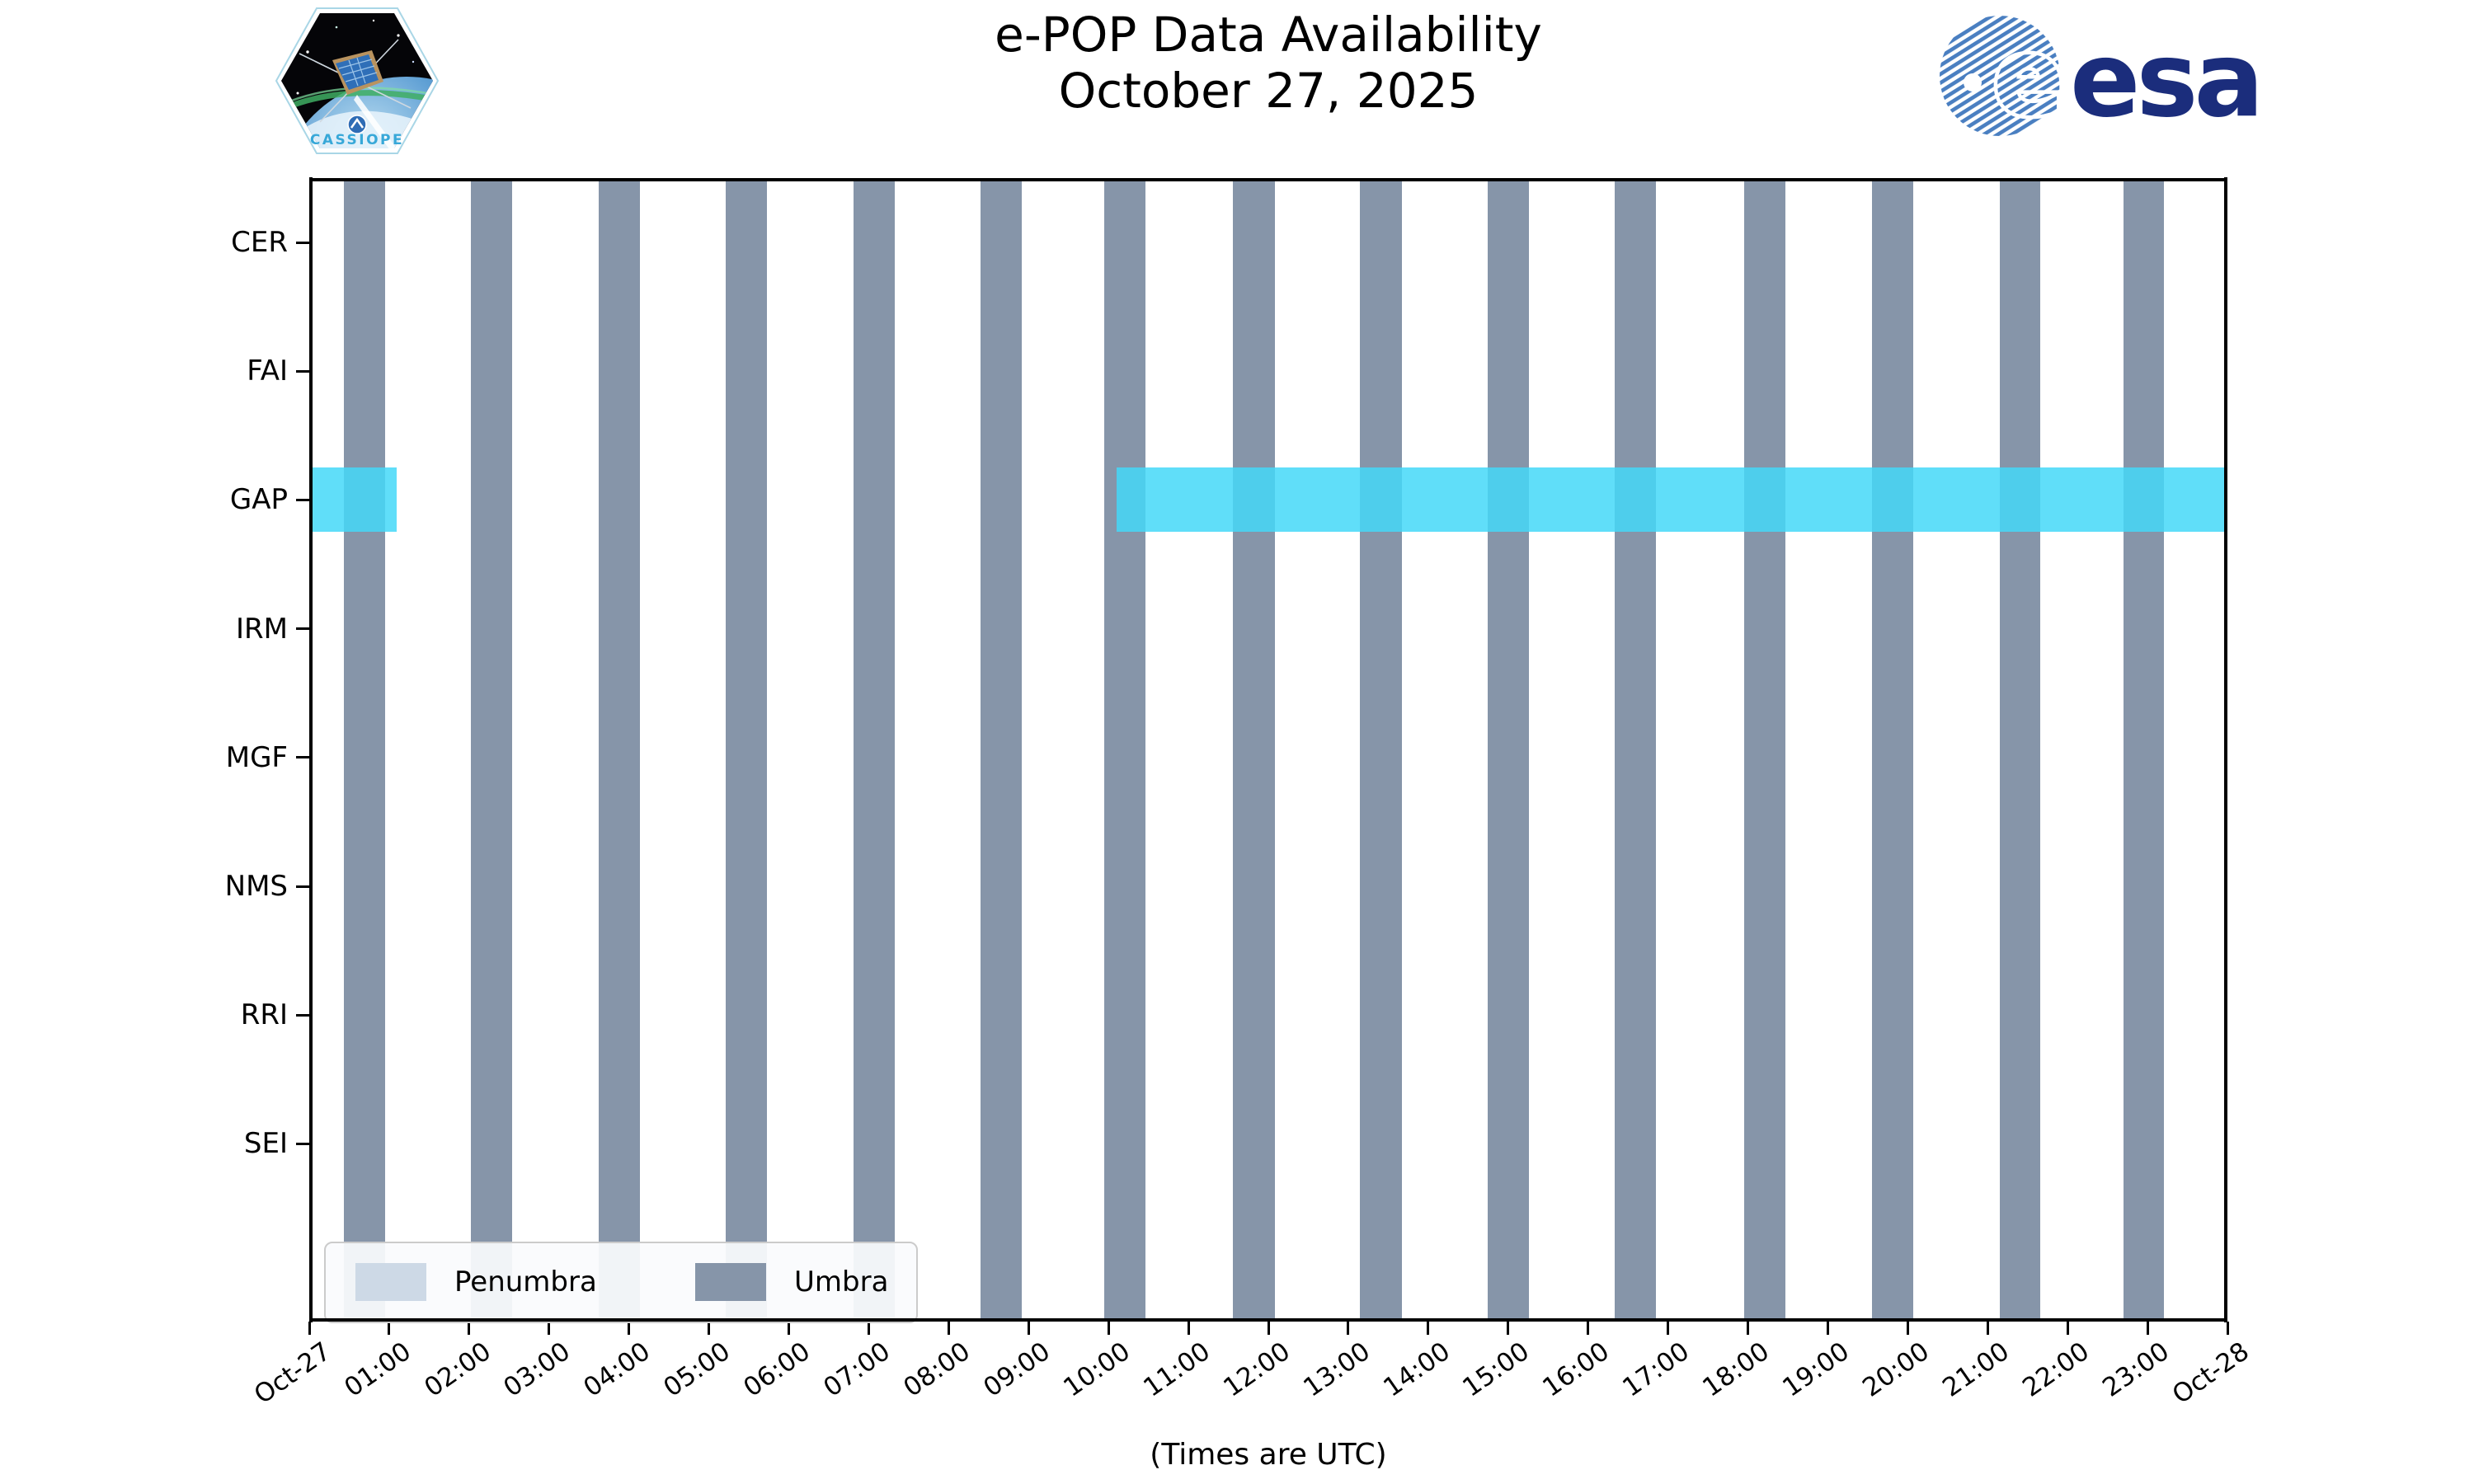 The height and width of the screenshot is (1484, 2474). What do you see at coordinates (2135, 1369) in the screenshot?
I see `x-label-23: 23:00` at bounding box center [2135, 1369].